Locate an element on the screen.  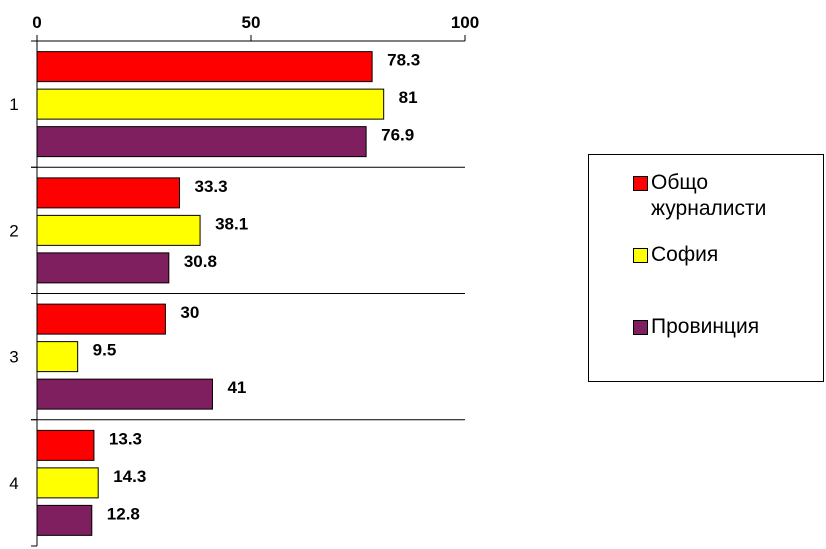
category-label: 3 is located at coordinates (13, 357).